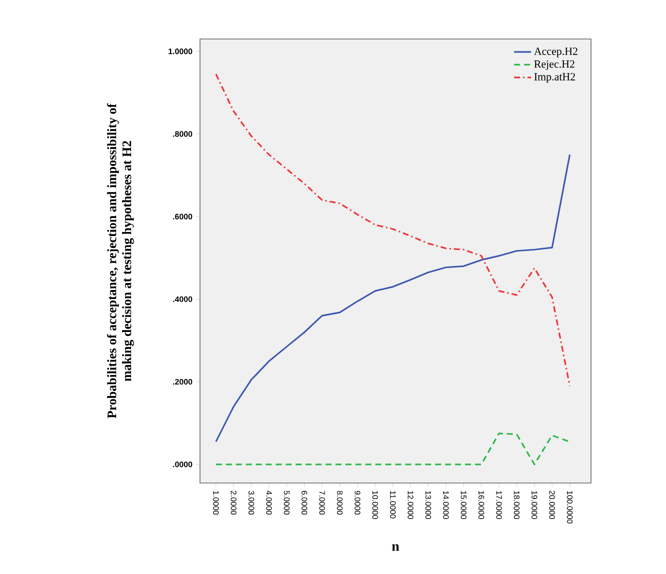  Describe the element at coordinates (396, 547) in the screenshot. I see `x-axis-title: n` at that location.